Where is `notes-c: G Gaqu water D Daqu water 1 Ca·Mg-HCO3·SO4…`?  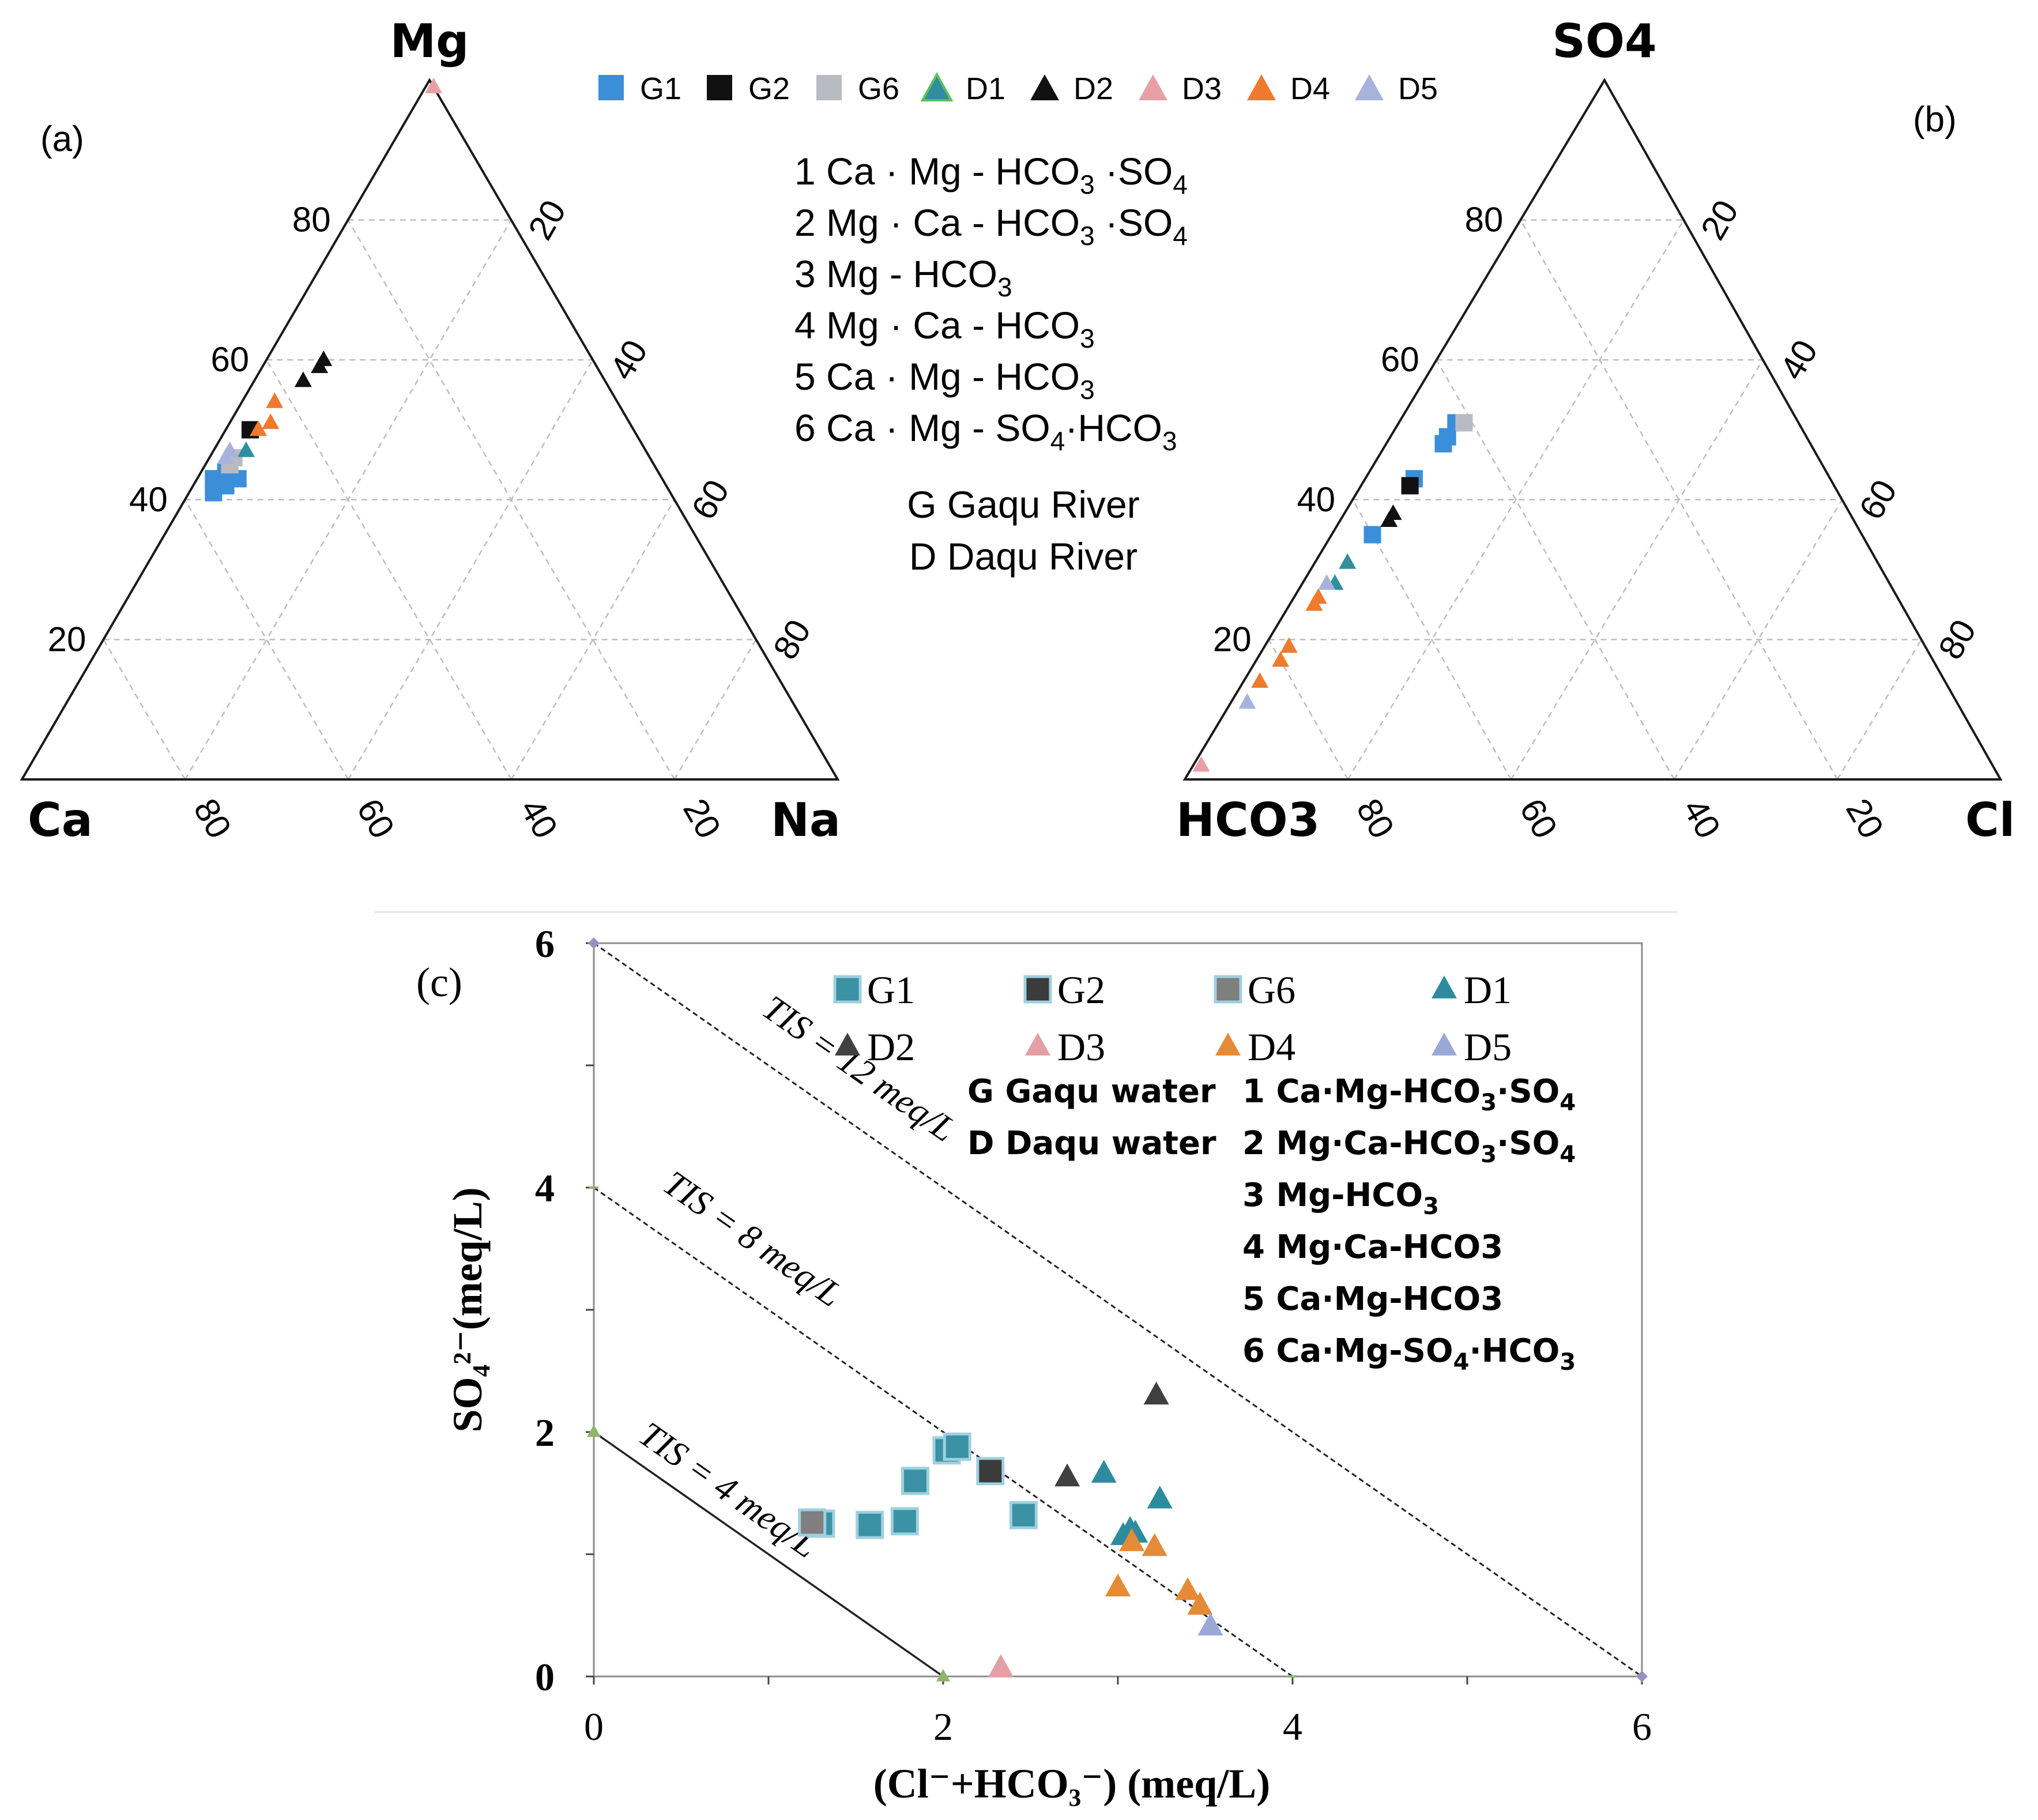 notes-c: G Gaqu water D Daqu water 1 Ca·Mg-HCO3·SO4… is located at coordinates (1271, 1224).